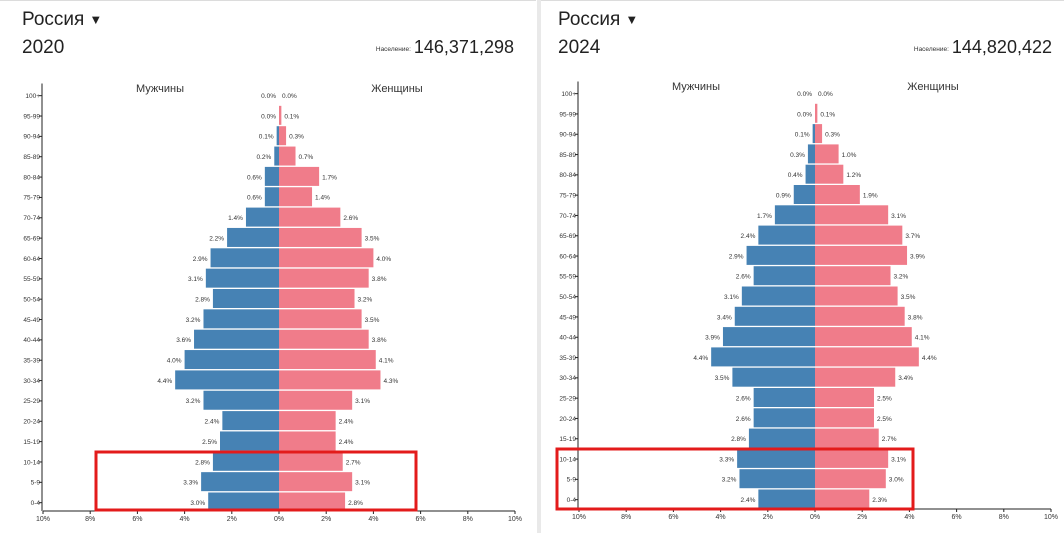  I want to click on x-tick-label: 6%, so click(421, 519).